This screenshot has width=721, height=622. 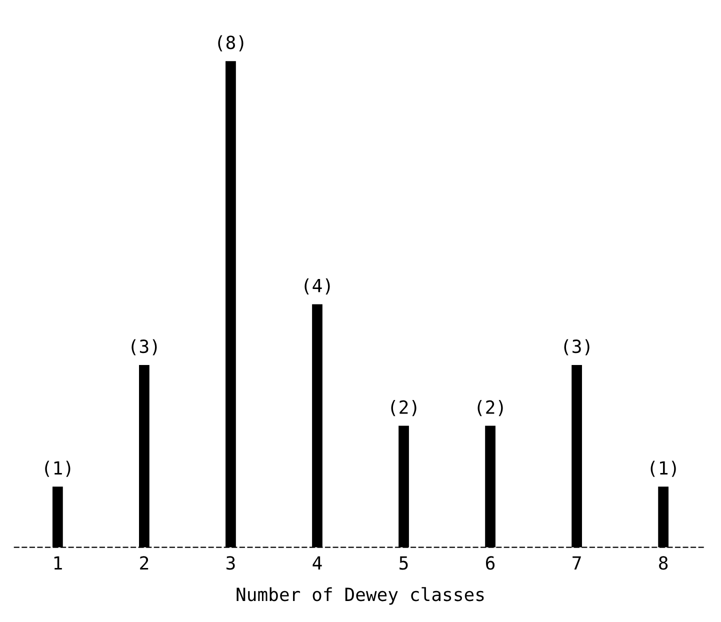 I want to click on x-tick-label: 2, so click(x=144, y=563).